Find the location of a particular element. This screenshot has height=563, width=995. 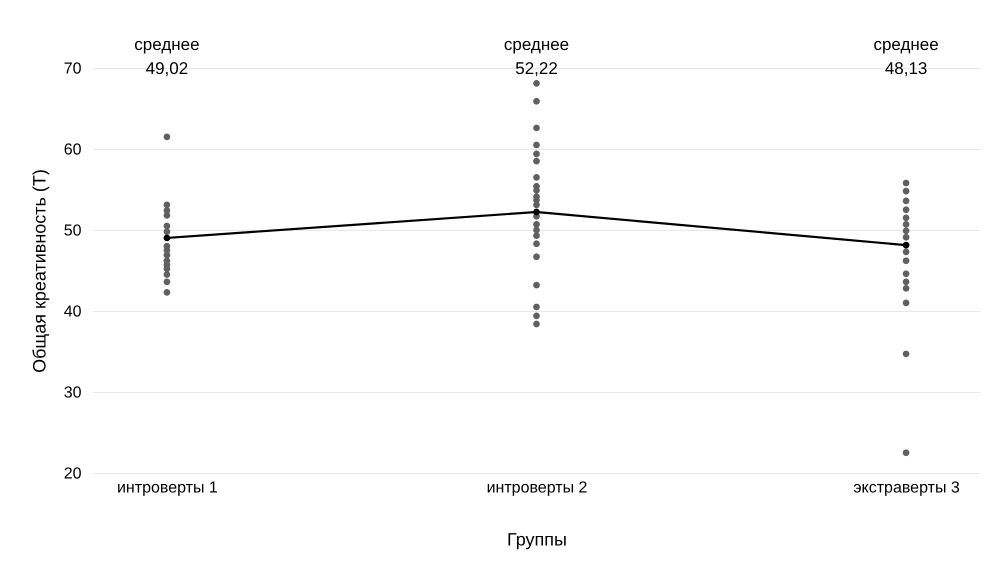

x-tick-label: интроверты 1 is located at coordinates (167, 488).